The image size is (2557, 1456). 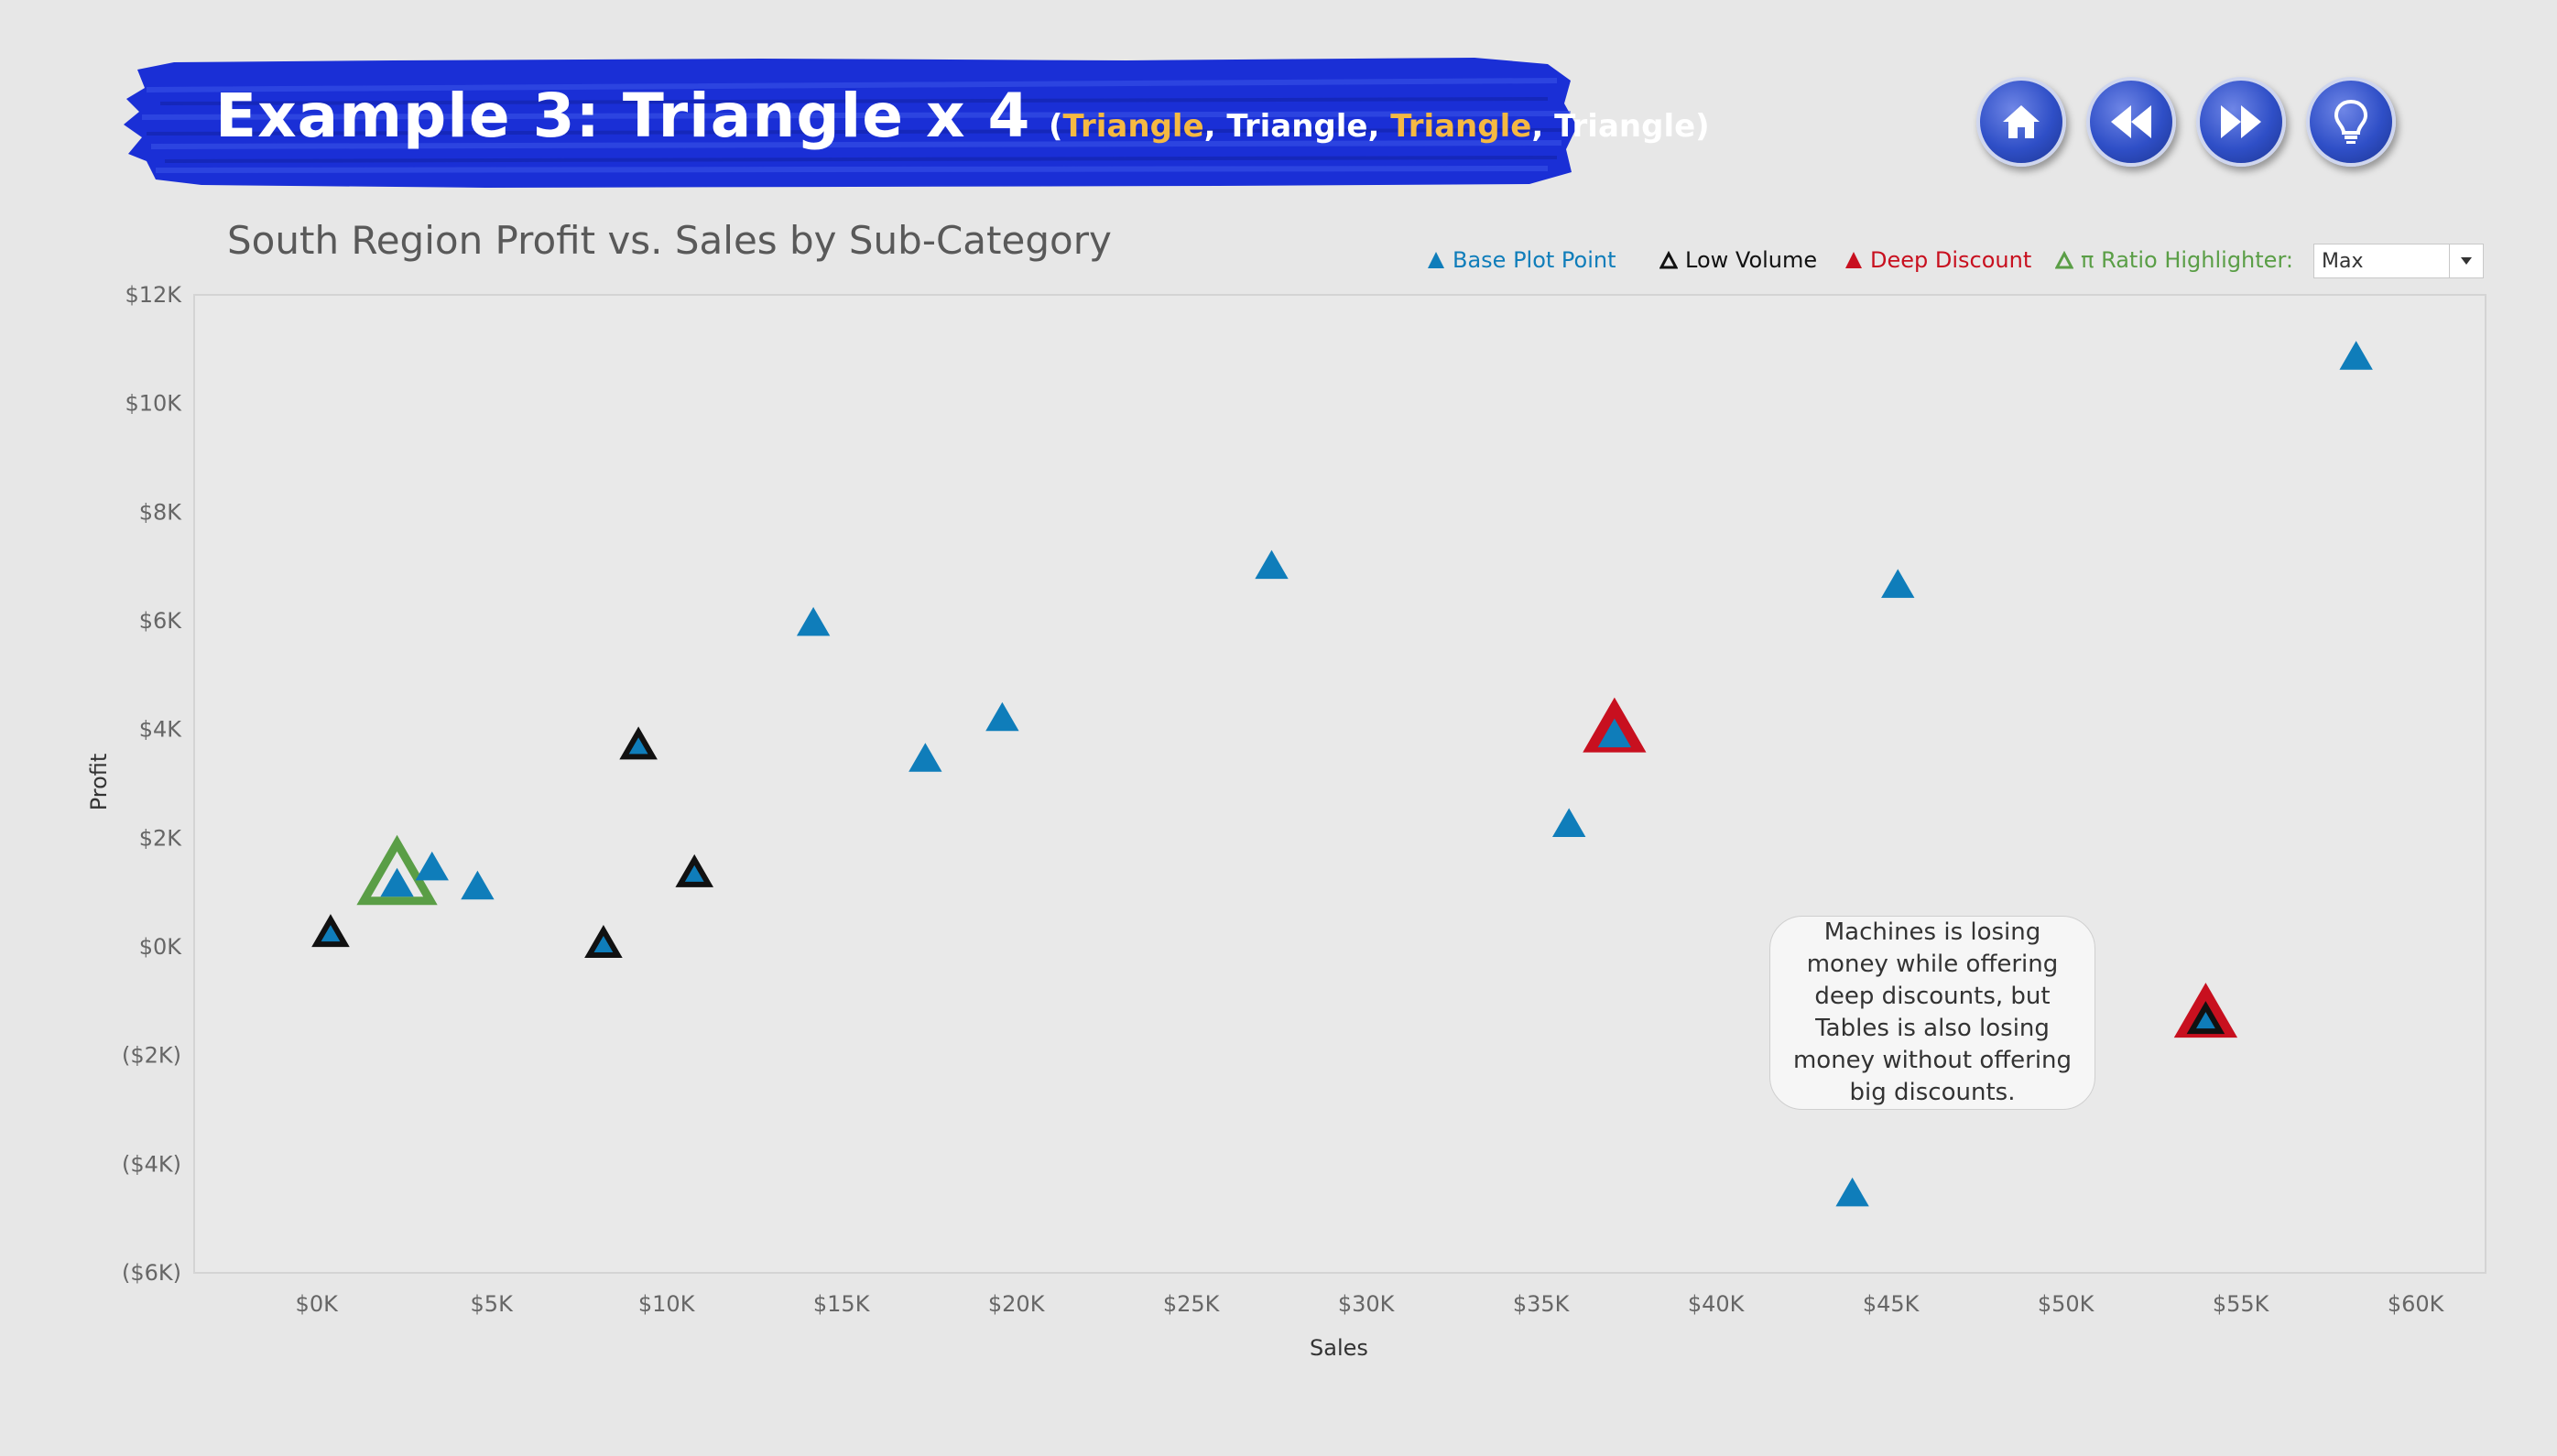 I want to click on back-button, so click(x=2131, y=122).